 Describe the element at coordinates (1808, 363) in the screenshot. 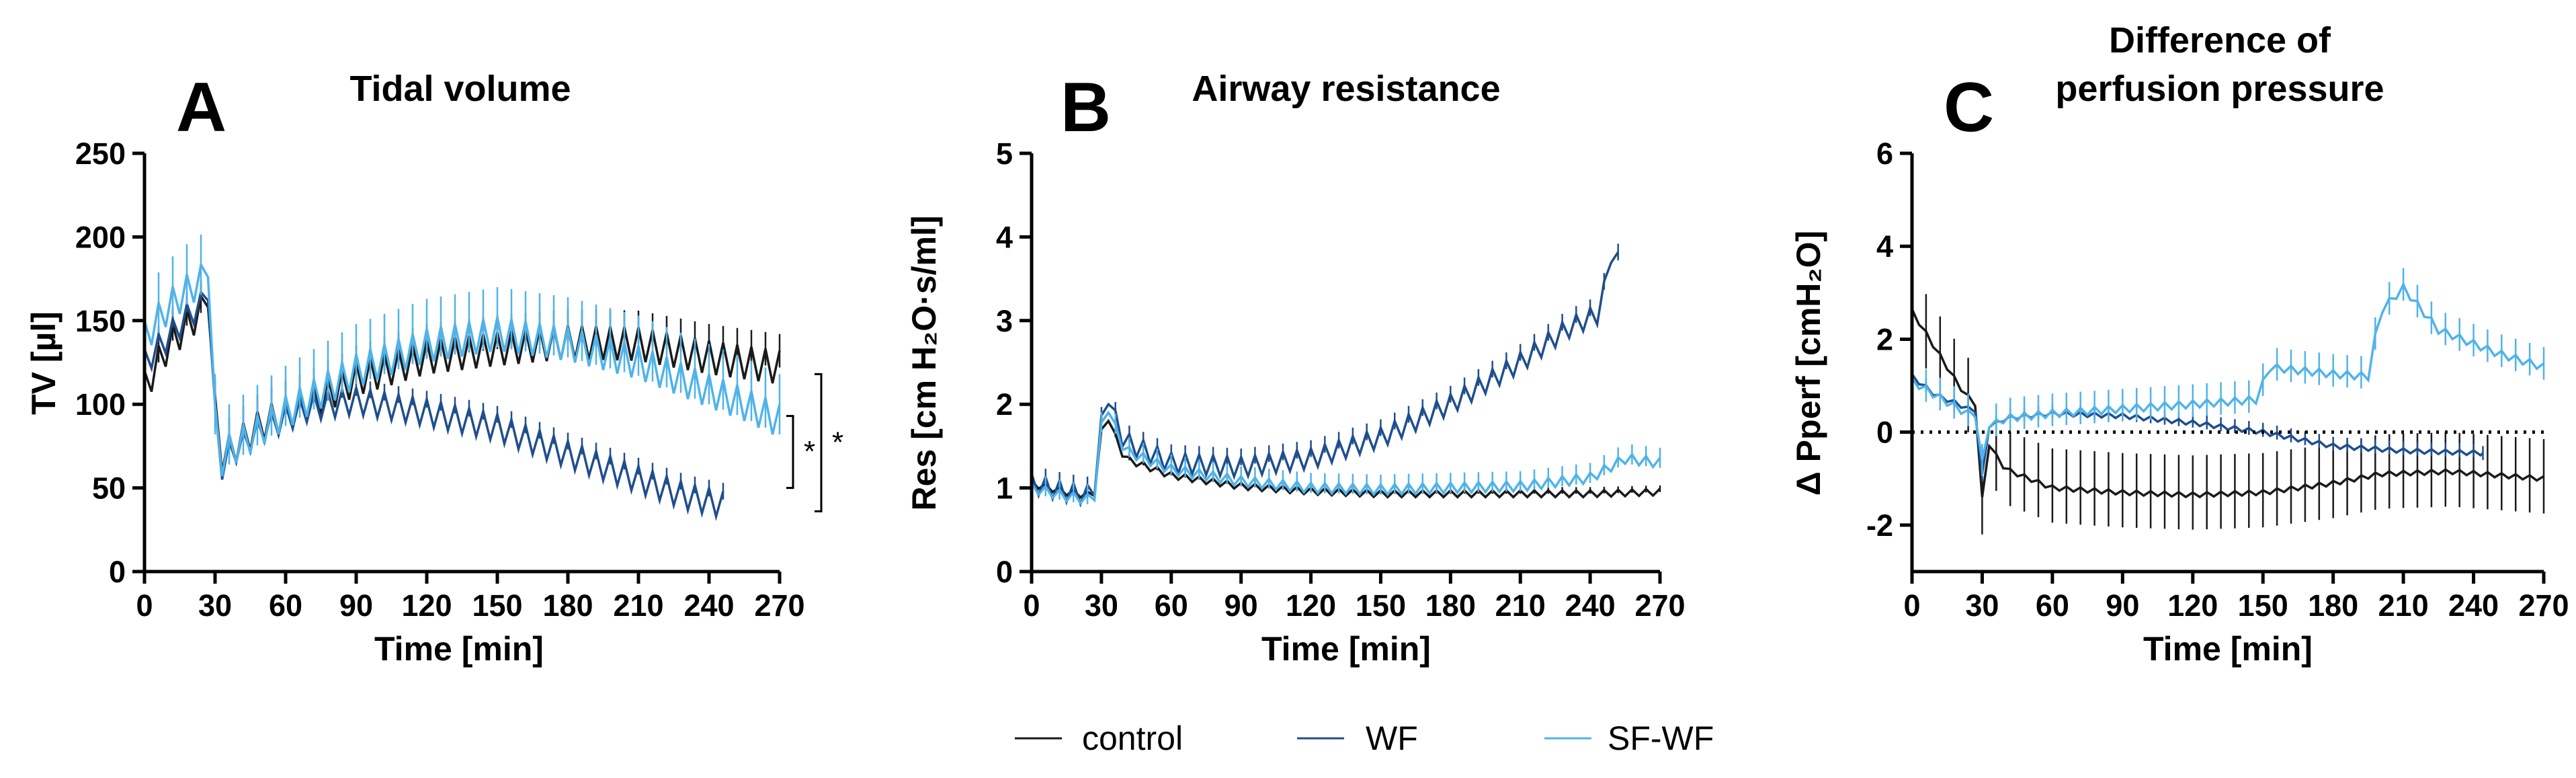

I see `y-axis-label: Δ Pperf [cmH₂O]` at that location.